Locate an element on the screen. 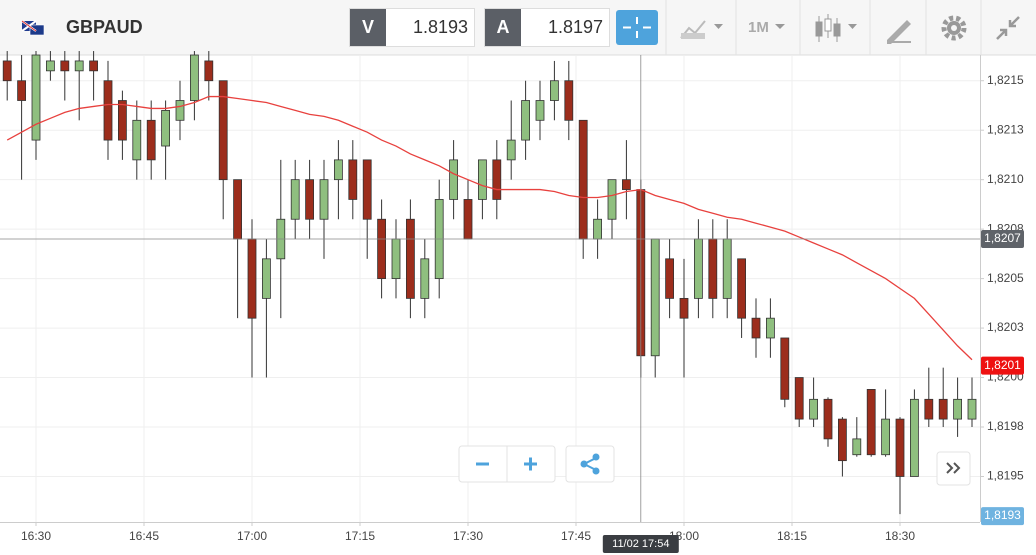 The height and width of the screenshot is (555, 1036). crosshair-button is located at coordinates (637, 27).